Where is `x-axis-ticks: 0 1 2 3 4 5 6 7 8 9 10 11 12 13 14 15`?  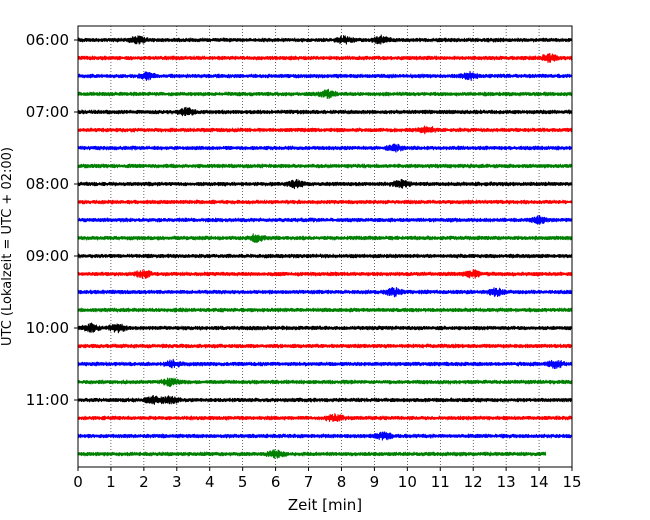 x-axis-ticks: 0 1 2 3 4 5 6 7 8 9 10 11 12 13 14 15 is located at coordinates (327, 479).